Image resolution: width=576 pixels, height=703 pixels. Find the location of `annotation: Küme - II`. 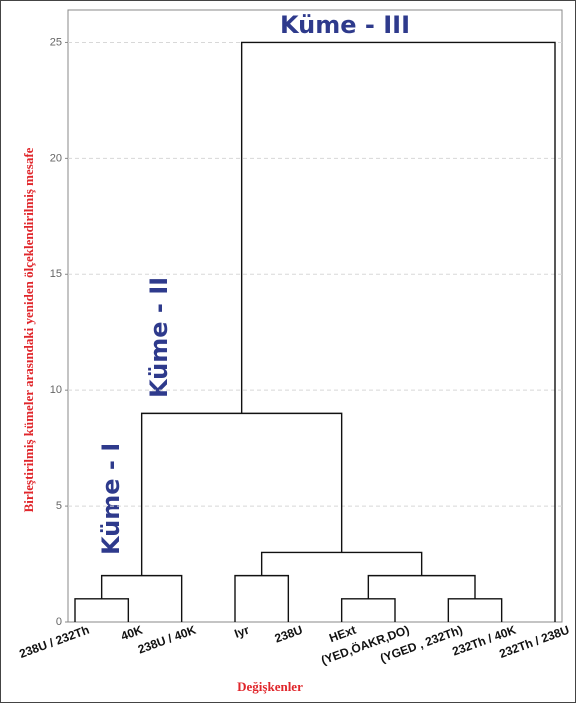

annotation: Küme - II is located at coordinates (159, 337).